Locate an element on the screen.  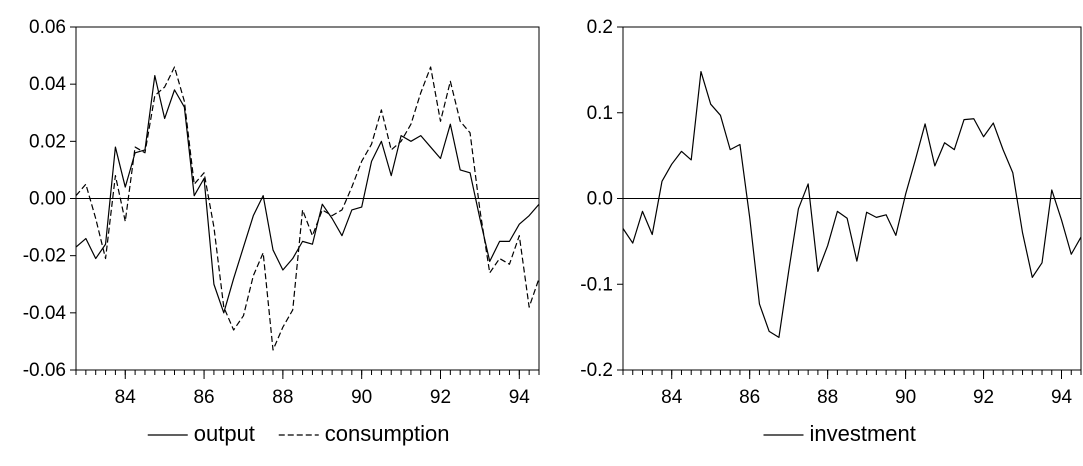
y-tick-label: 0.0 is located at coordinates (600, 199).